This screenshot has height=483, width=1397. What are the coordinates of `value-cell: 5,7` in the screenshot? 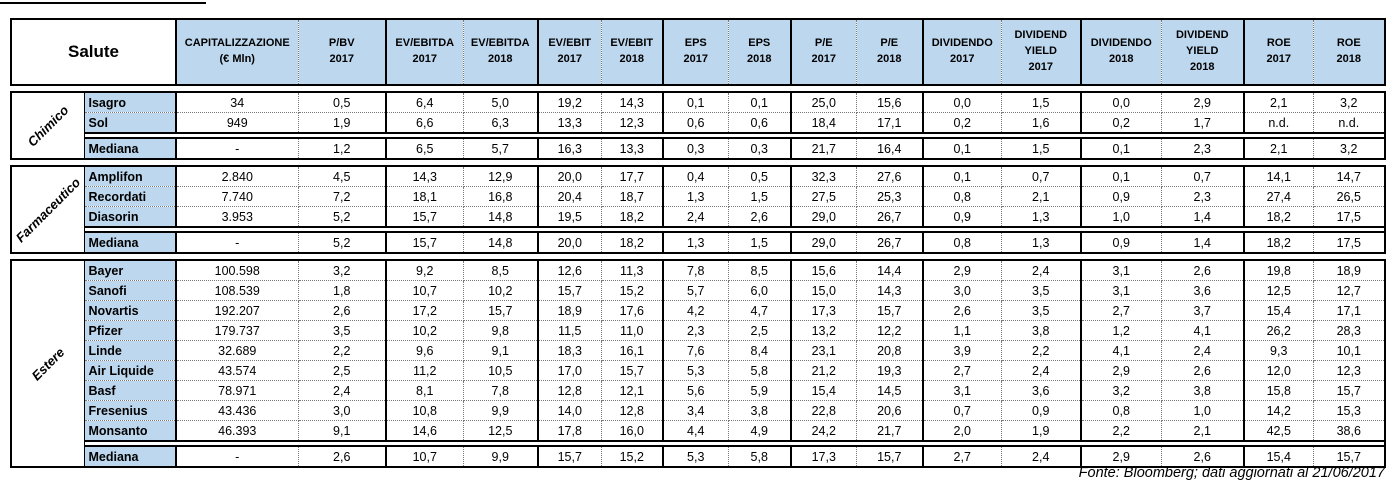 It's located at (696, 290).